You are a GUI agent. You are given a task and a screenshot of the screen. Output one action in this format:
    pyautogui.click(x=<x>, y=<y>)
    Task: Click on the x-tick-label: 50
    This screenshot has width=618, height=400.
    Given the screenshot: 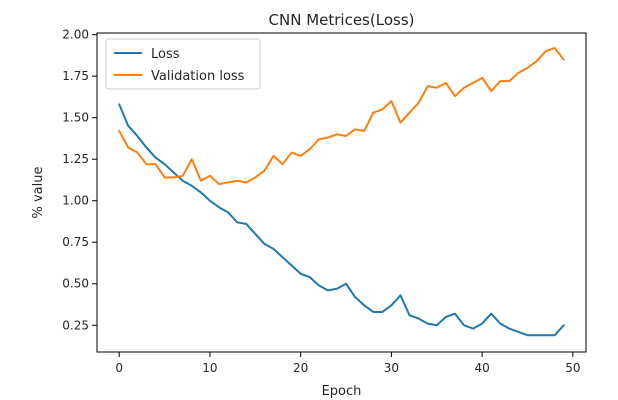 What is the action you would take?
    pyautogui.click(x=572, y=368)
    